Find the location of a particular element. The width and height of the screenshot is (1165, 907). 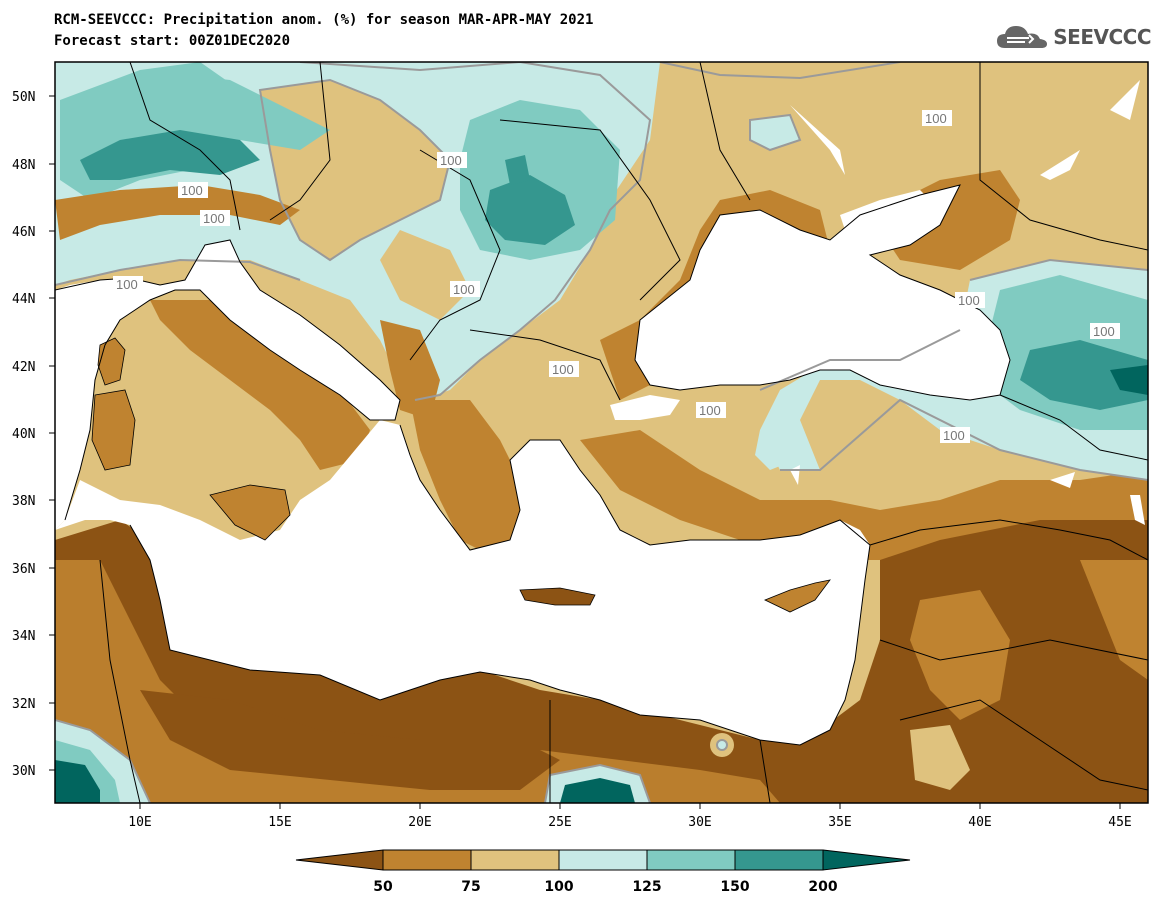

lat-label: 42N is located at coordinates (23, 367).